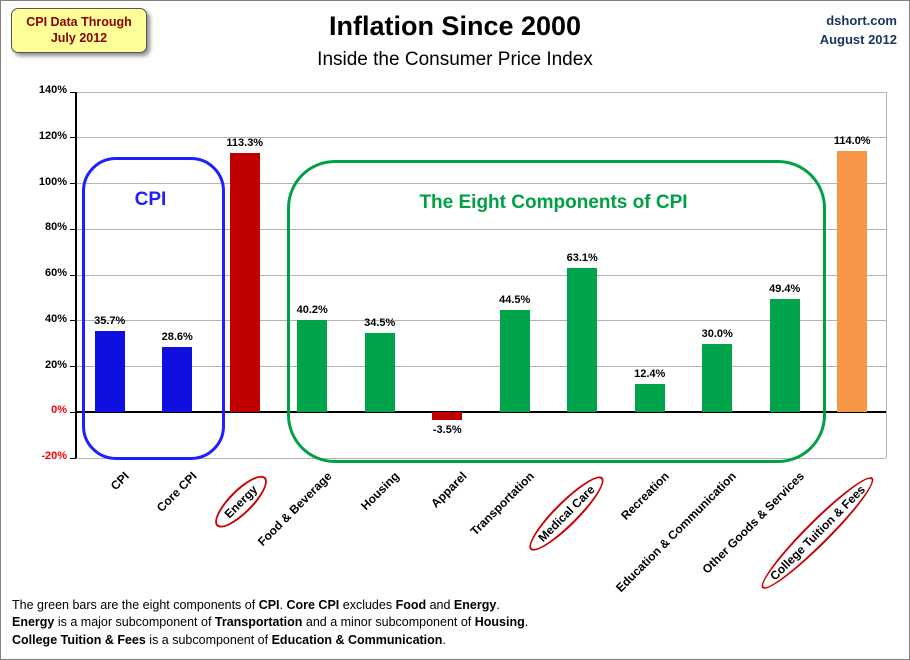 Image resolution: width=910 pixels, height=660 pixels. What do you see at coordinates (52, 135) in the screenshot?
I see `y-axis-tick-label: 120%` at bounding box center [52, 135].